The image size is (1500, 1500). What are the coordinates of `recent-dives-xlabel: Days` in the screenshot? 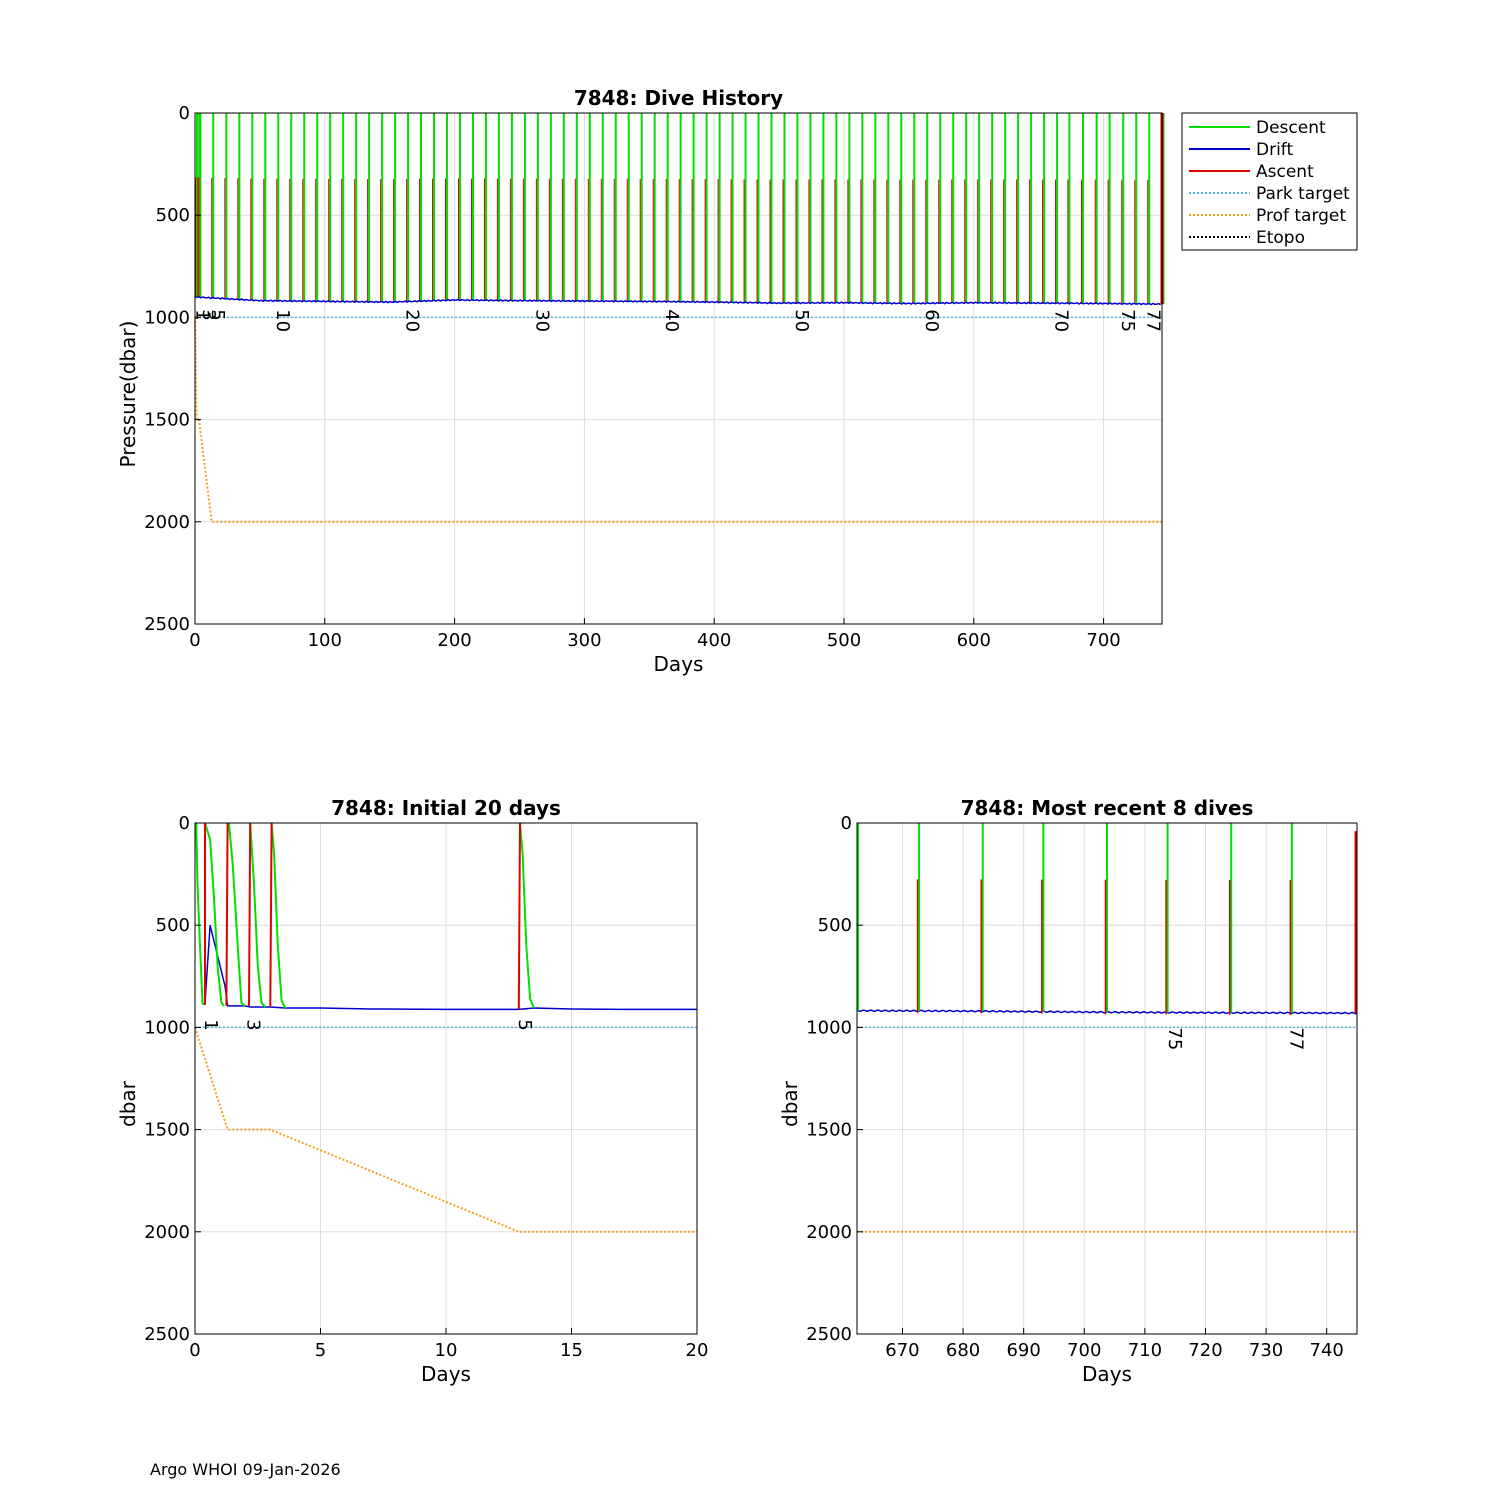 It's located at (1107, 1374).